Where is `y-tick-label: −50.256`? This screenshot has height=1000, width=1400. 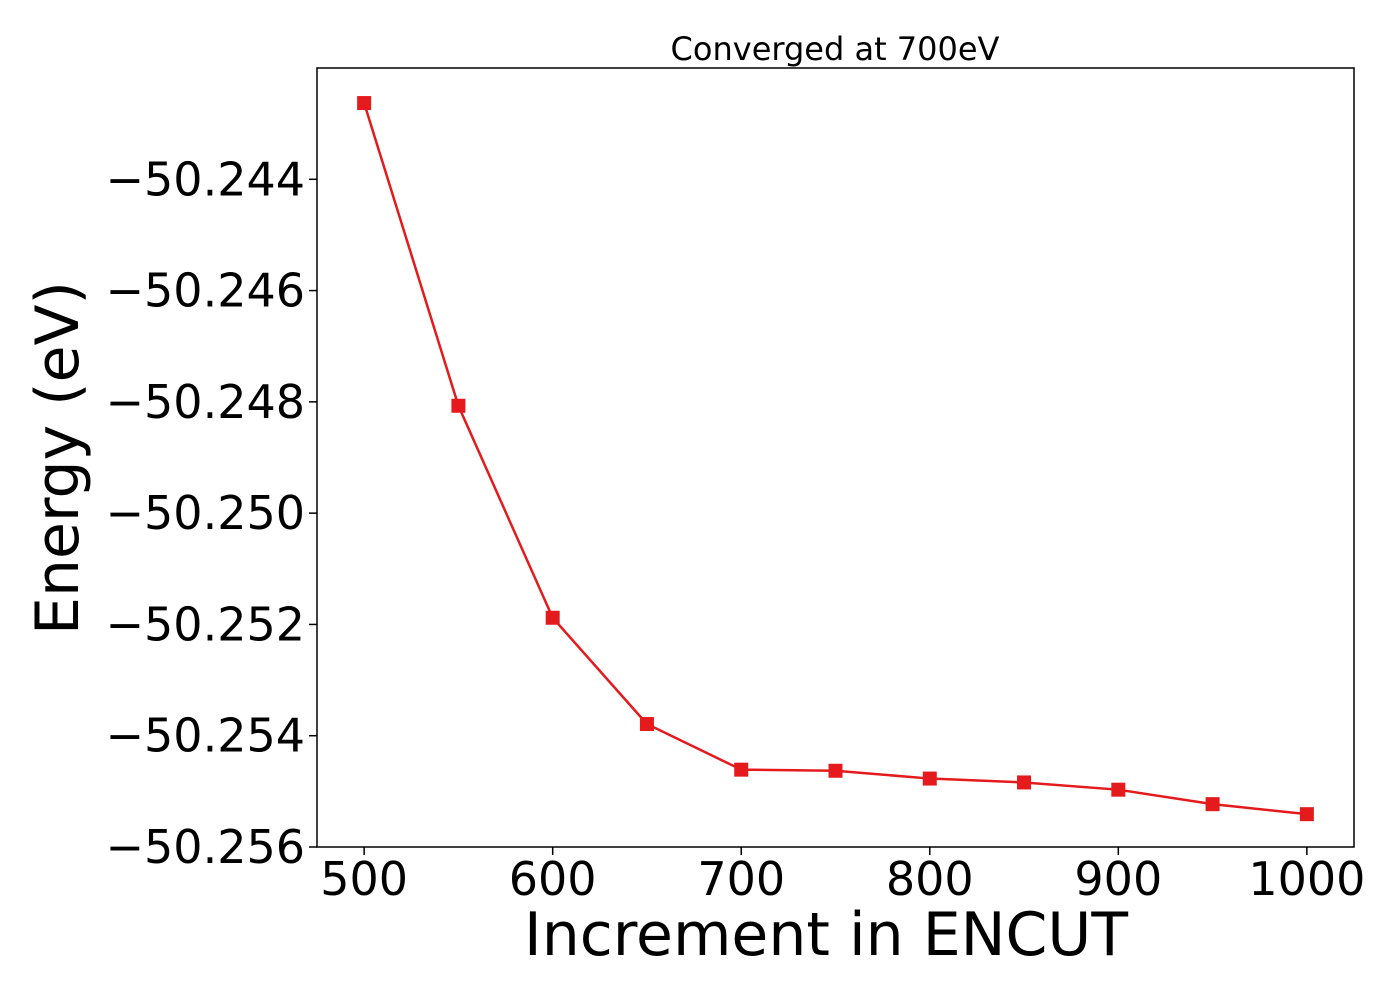
y-tick-label: −50.256 is located at coordinates (206, 847).